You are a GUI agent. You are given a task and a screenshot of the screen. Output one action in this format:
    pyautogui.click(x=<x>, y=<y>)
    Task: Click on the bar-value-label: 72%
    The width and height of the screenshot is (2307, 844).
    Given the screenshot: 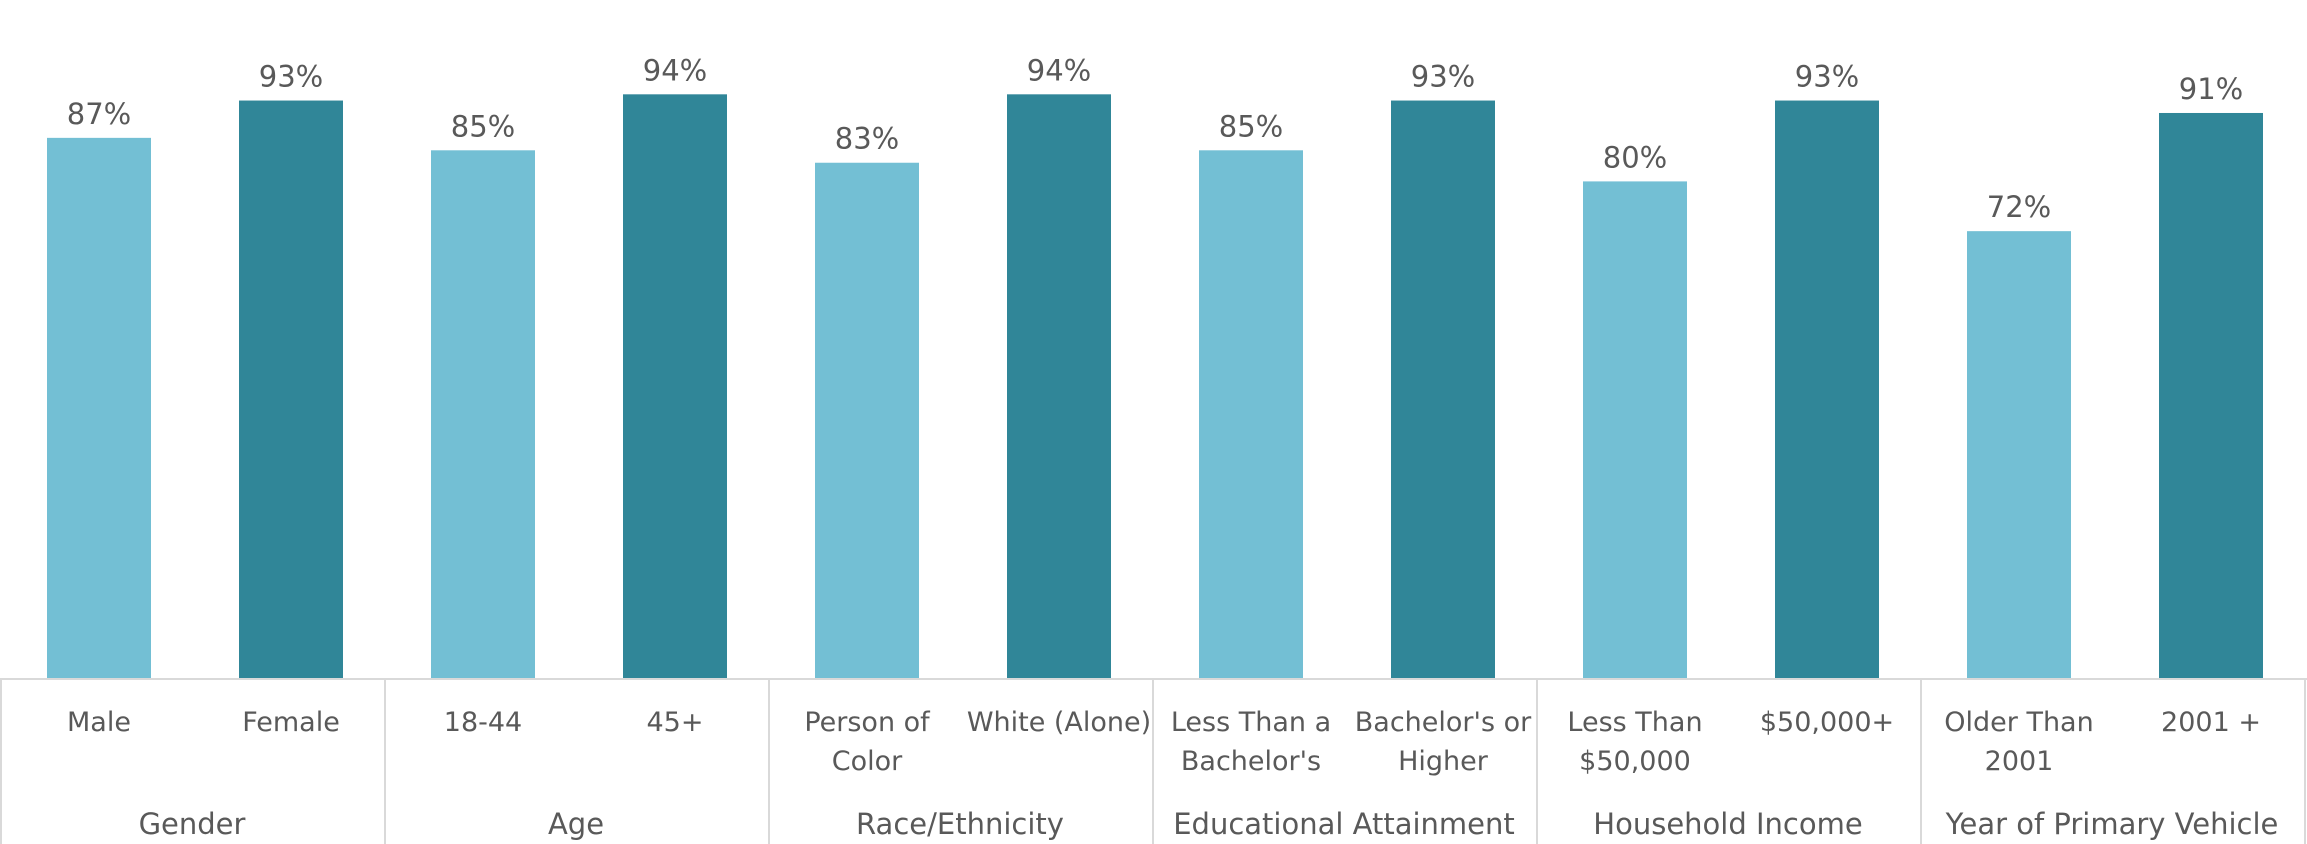 What is the action you would take?
    pyautogui.click(x=2019, y=207)
    